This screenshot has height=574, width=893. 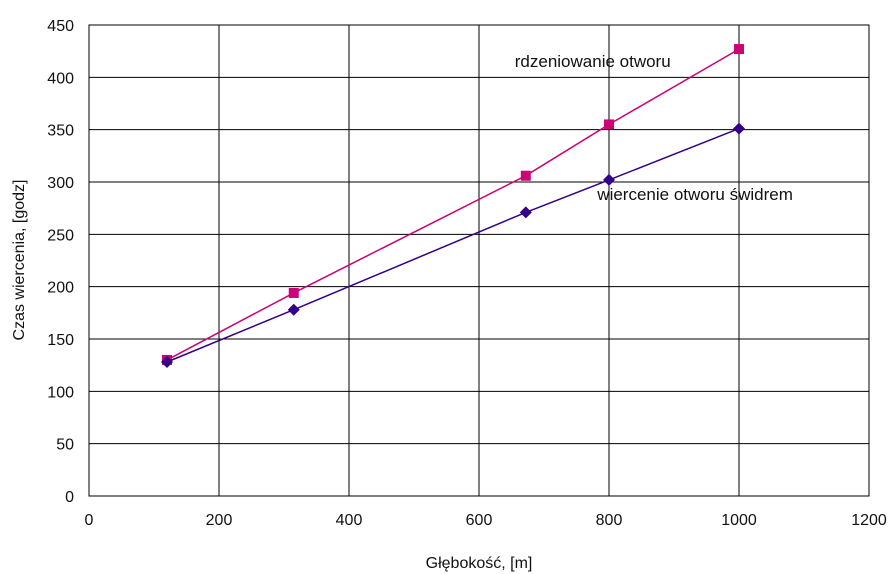 What do you see at coordinates (609, 520) in the screenshot?
I see `x-tick-label: 800` at bounding box center [609, 520].